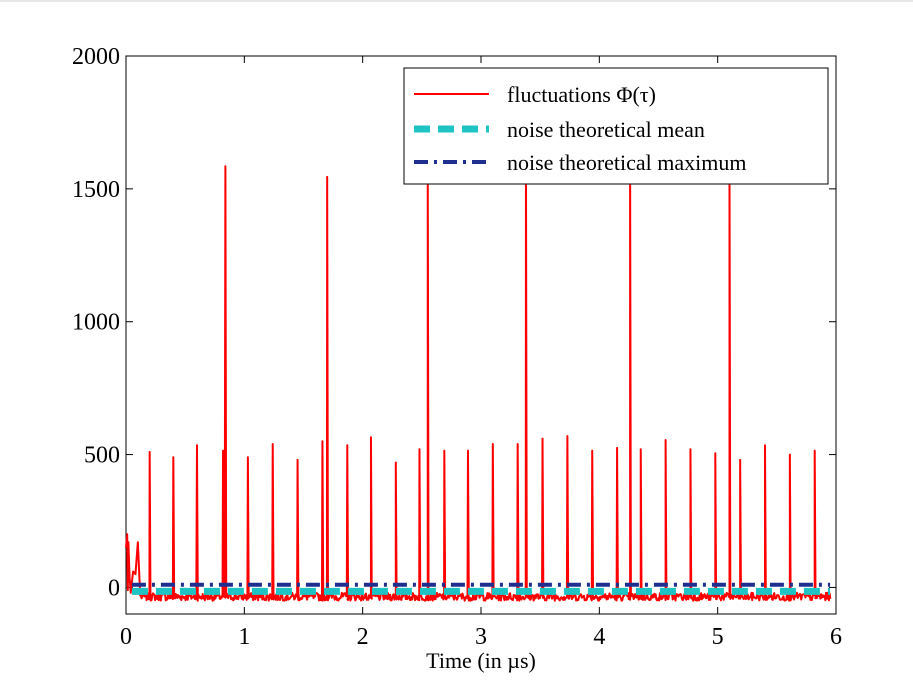  I want to click on legend-label-noise-mean: noise theoretical mean, so click(606, 129).